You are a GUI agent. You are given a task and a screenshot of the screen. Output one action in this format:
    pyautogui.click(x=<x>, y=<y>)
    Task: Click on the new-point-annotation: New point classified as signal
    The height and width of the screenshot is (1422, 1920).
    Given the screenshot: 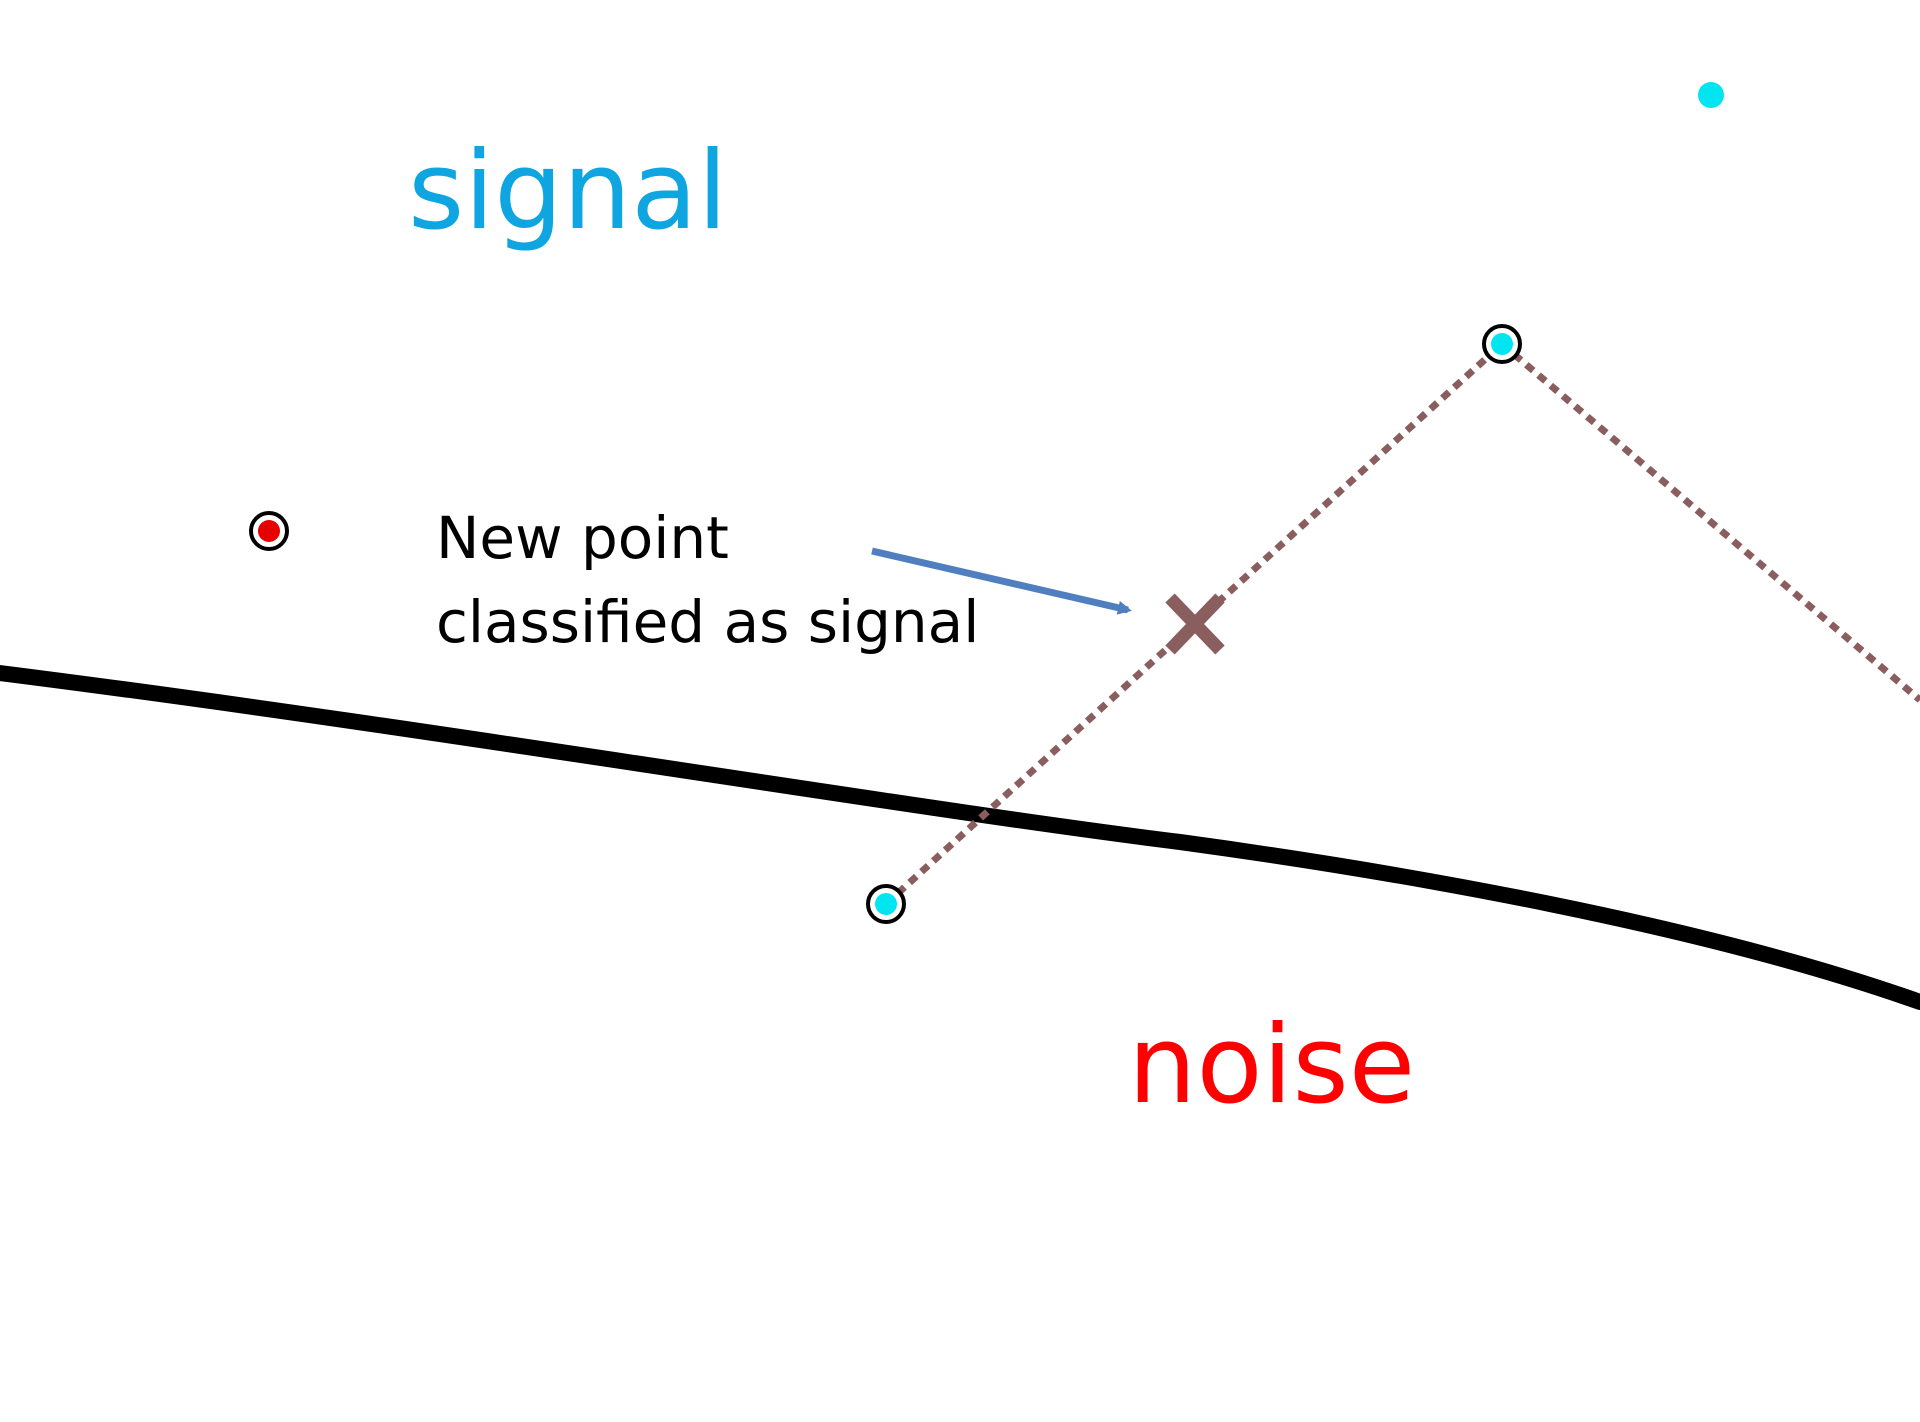 What is the action you would take?
    pyautogui.click(x=707, y=580)
    